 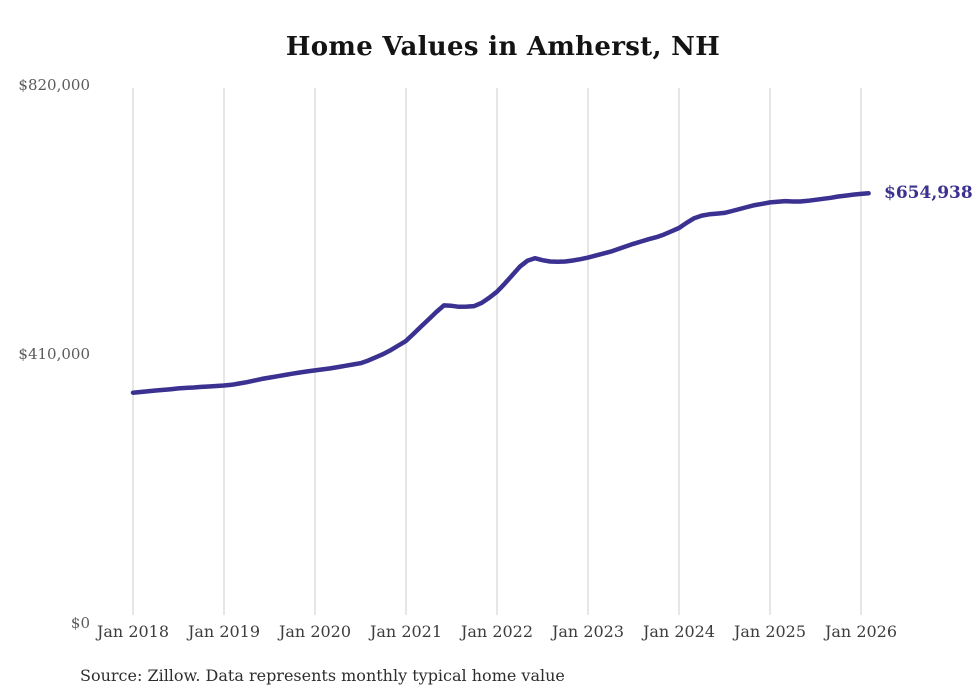 What do you see at coordinates (503, 47) in the screenshot?
I see `chart-title: Home Values in Amherst, NH` at bounding box center [503, 47].